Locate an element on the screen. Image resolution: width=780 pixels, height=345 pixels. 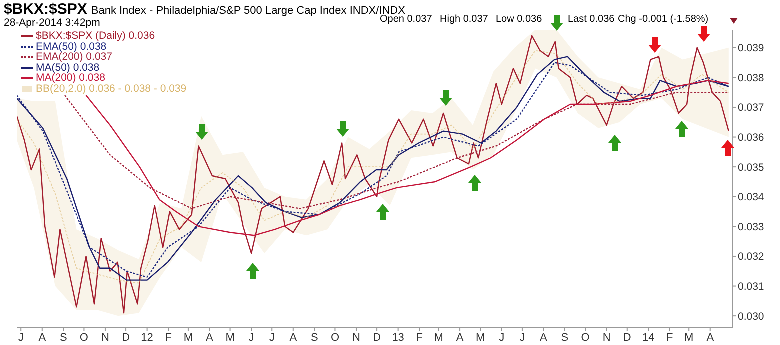
y-tick-label: 0.038 is located at coordinates (751, 78).